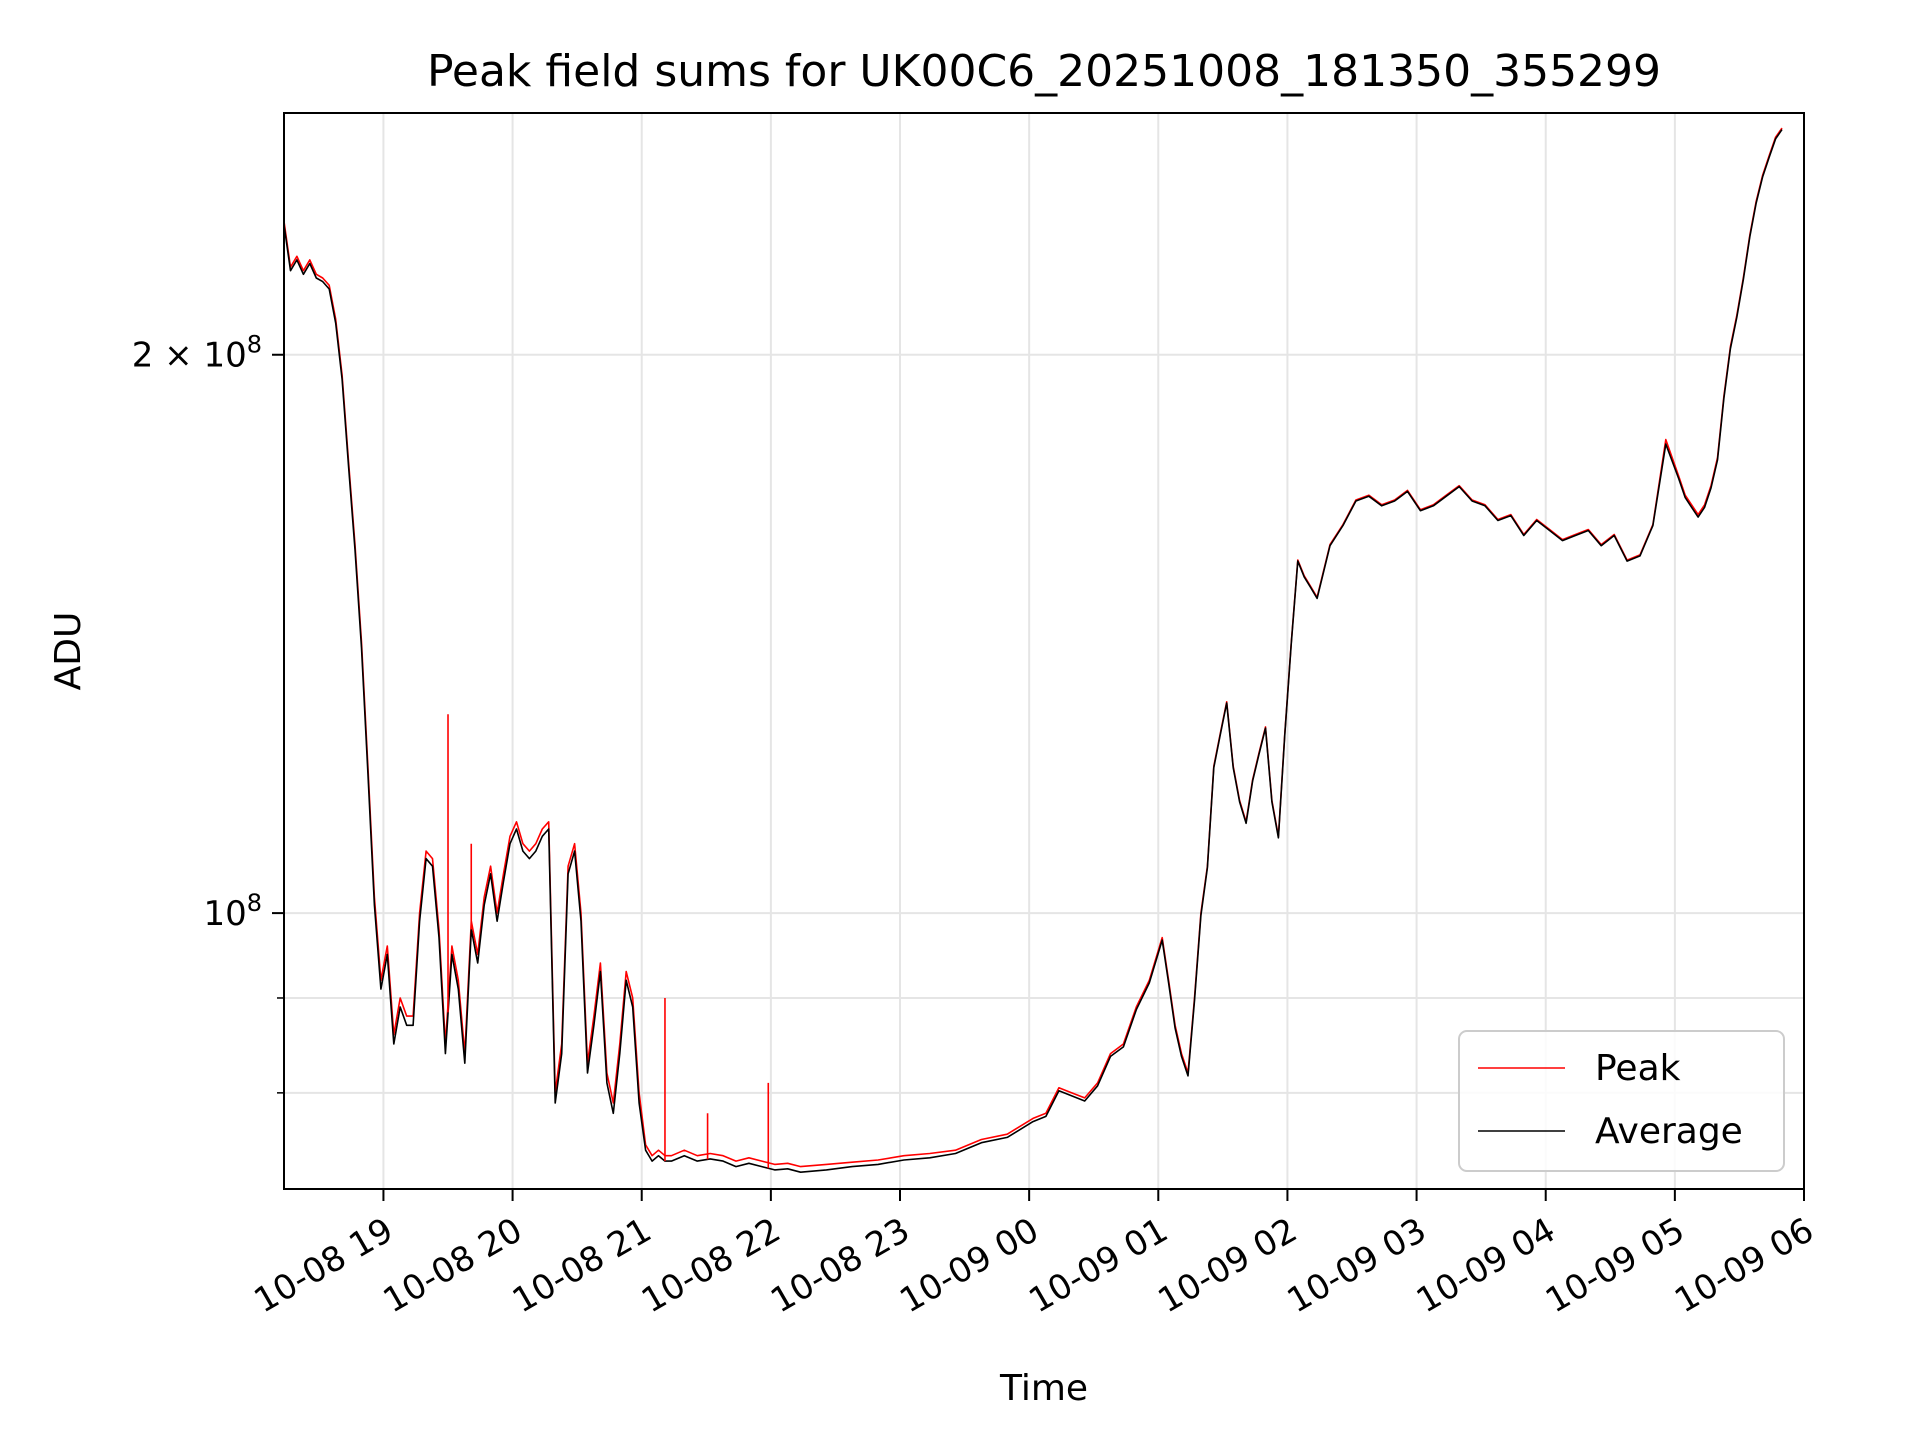  I want to click on legend-frame, so click(1621, 1101).